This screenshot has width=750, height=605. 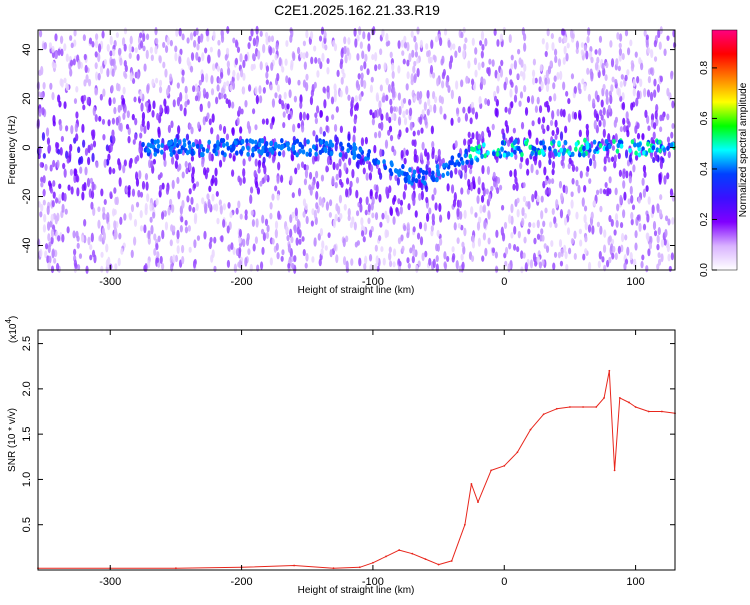 I want to click on spectrogram-y-tick-label: 40, so click(x=27, y=49).